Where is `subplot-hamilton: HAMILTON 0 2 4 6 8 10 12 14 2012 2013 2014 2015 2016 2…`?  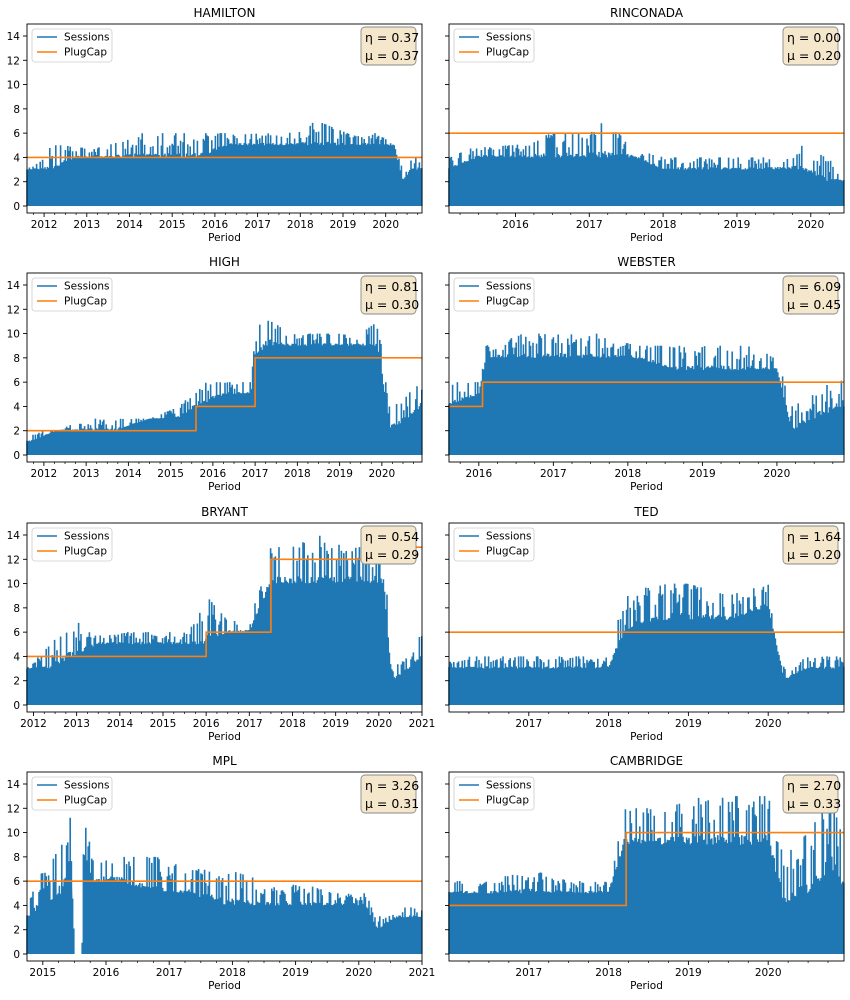
subplot-hamilton: HAMILTON 0 2 4 6 8 10 12 14 2012 2013 2014 2015 2016 2… is located at coordinates (215, 125).